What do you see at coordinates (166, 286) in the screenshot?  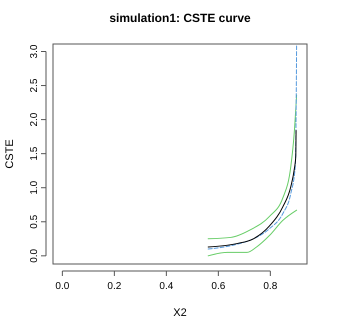 I see `x-tick-label: 0.4` at bounding box center [166, 286].